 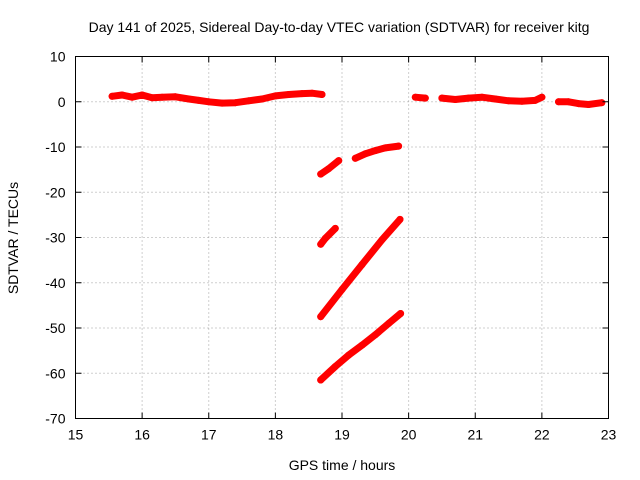 I want to click on x-tick-label: 21, so click(x=475, y=435).